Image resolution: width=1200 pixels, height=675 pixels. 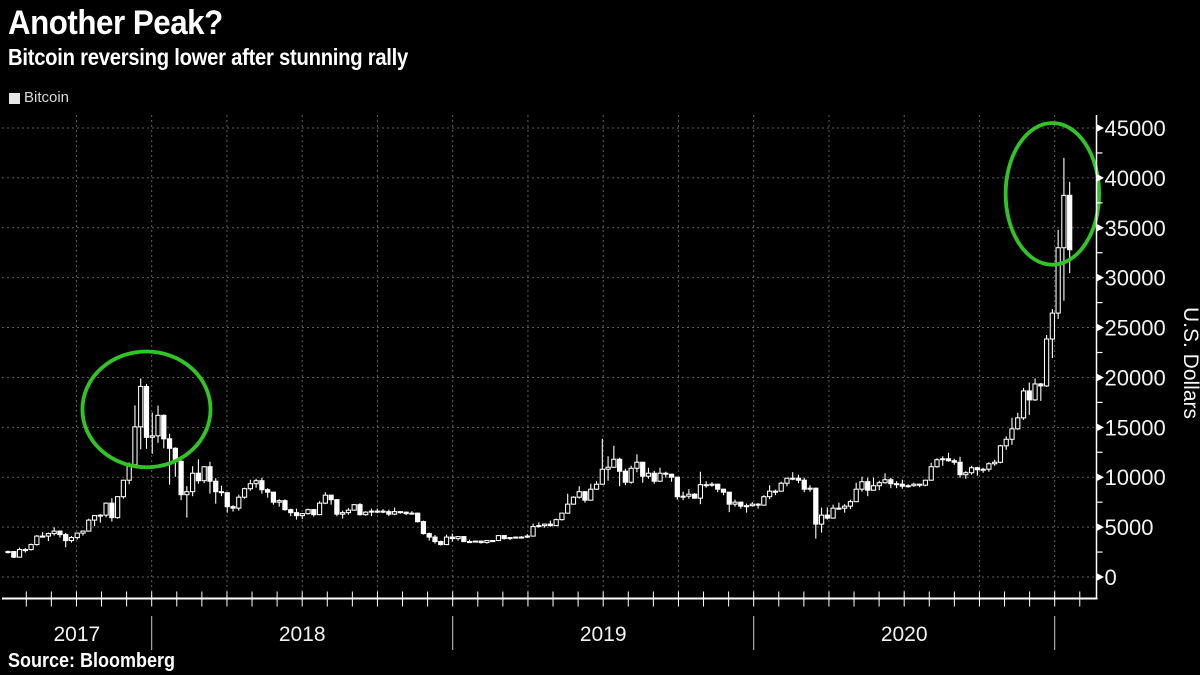 What do you see at coordinates (1135, 328) in the screenshot?
I see `y-tick-label: 25000` at bounding box center [1135, 328].